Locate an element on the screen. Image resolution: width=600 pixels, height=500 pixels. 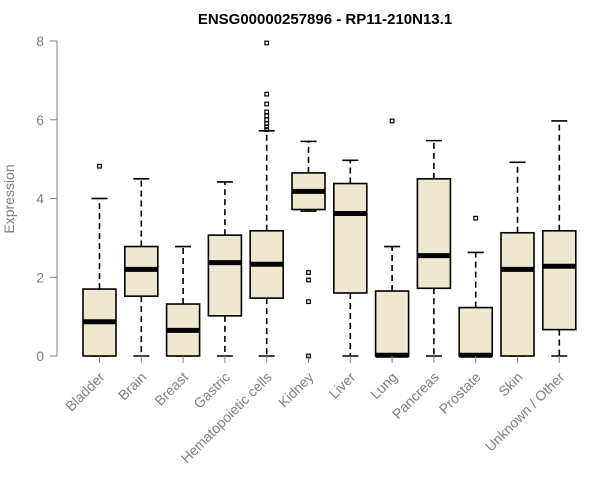
x-tick-label: Skin is located at coordinates (510, 384).